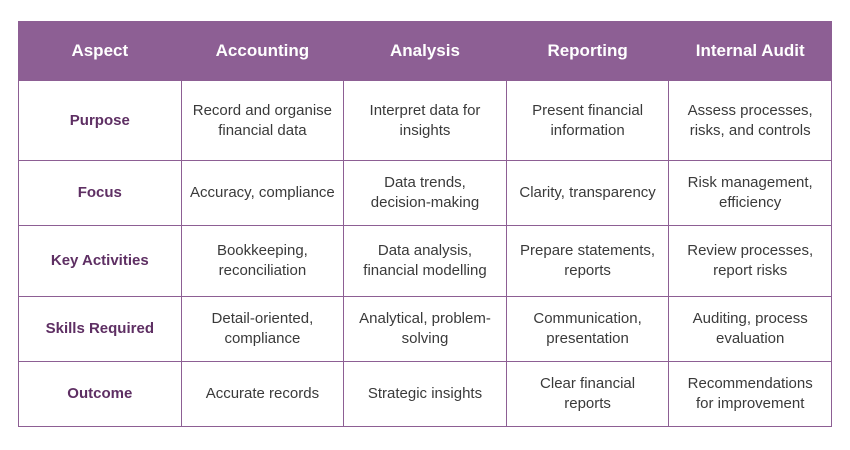 The width and height of the screenshot is (850, 450). I want to click on table-cell: Detail-oriented, compliance, so click(262, 329).